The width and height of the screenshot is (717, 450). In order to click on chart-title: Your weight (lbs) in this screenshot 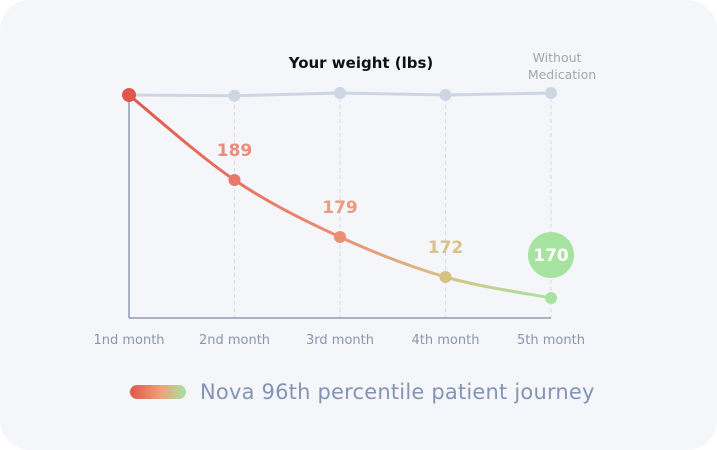, I will do `click(361, 63)`.